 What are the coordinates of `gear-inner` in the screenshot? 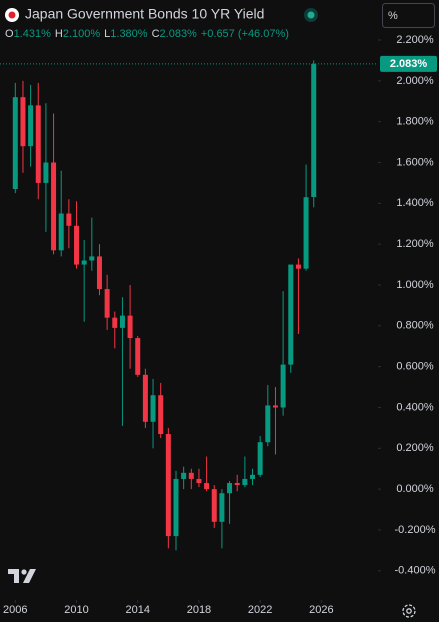 It's located at (409, 611).